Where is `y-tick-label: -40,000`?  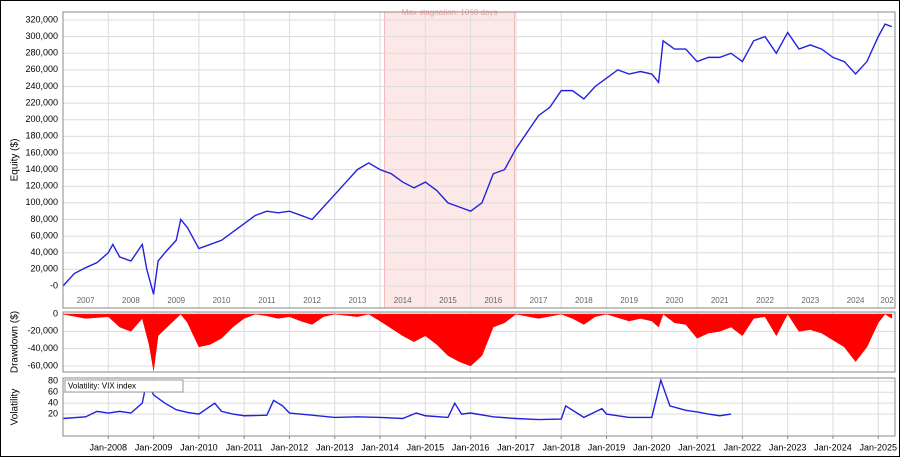
y-tick-label: -40,000 is located at coordinates (42, 348).